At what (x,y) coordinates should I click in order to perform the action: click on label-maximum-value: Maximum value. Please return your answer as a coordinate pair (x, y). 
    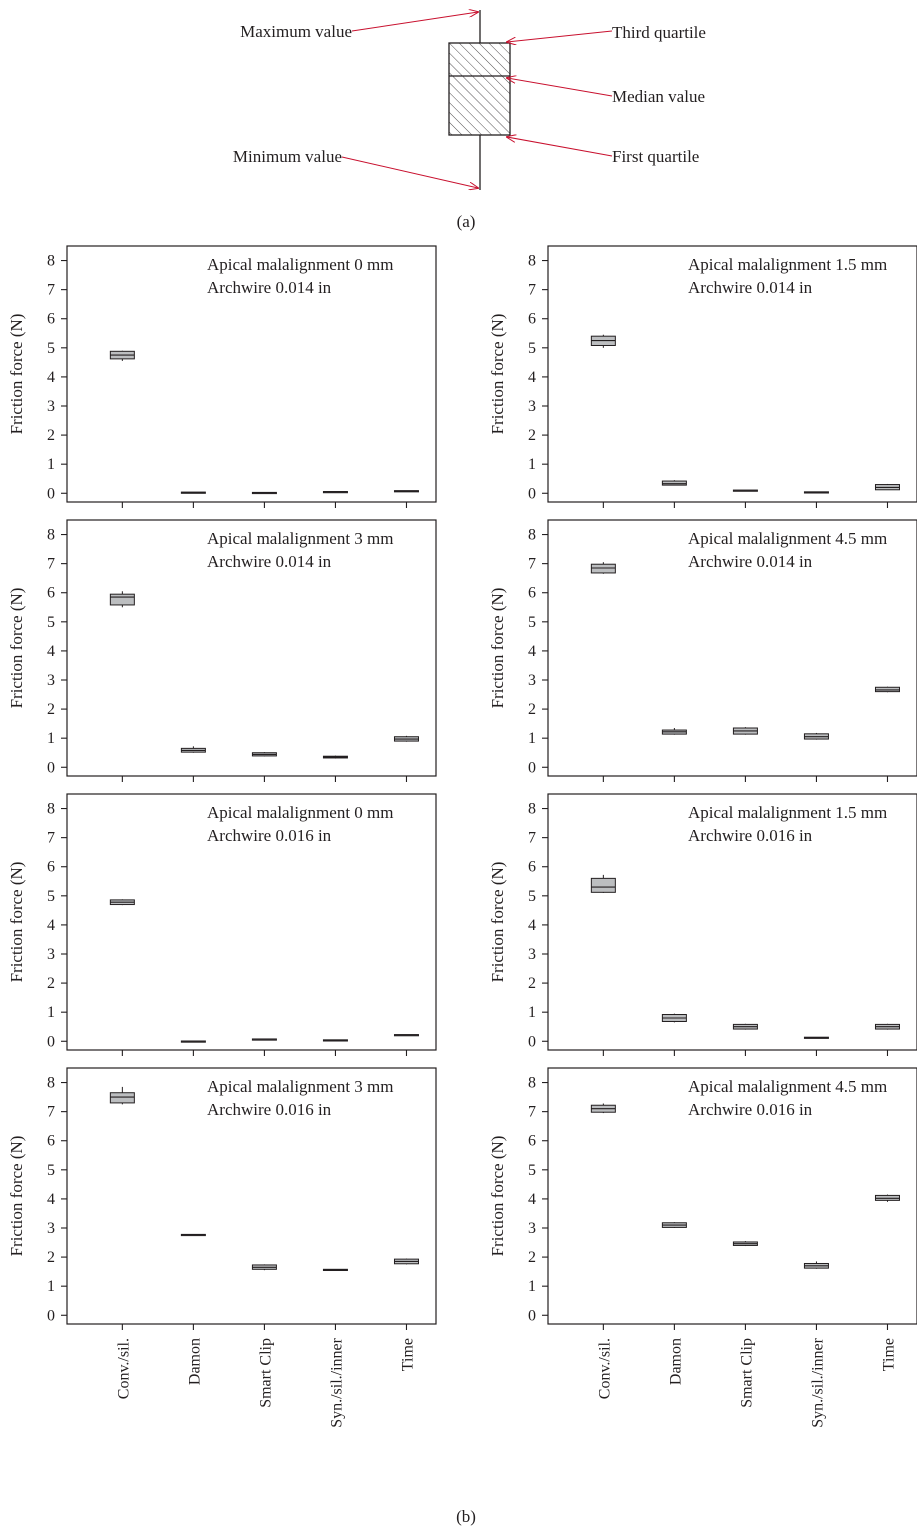
    Looking at the image, I should click on (296, 31).